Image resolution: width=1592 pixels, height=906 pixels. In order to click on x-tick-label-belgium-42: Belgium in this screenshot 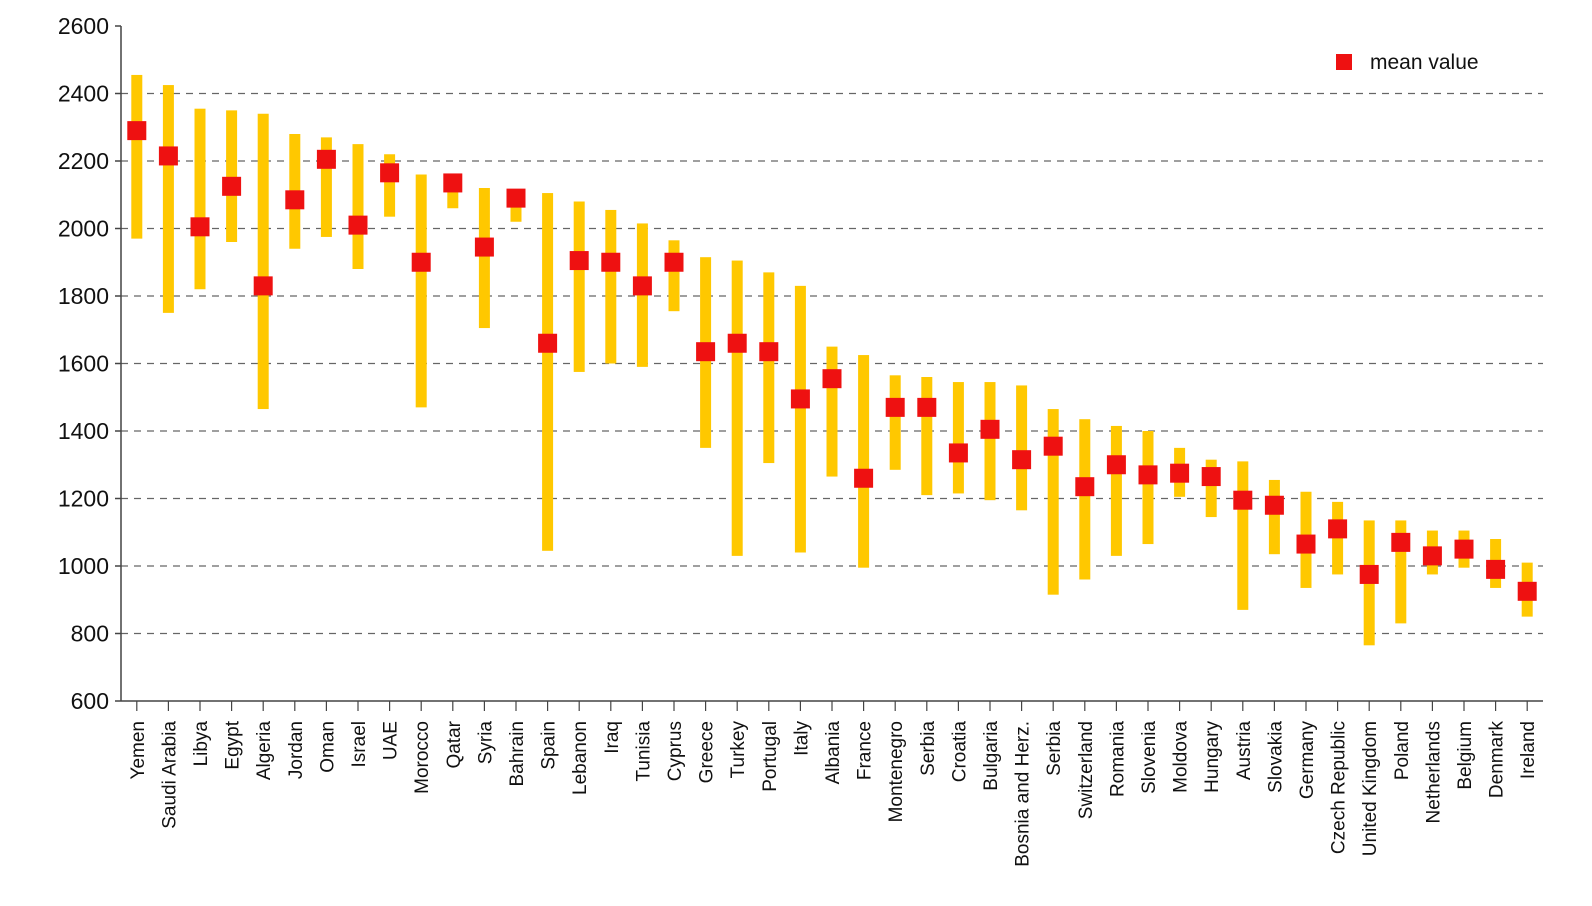, I will do `click(1465, 755)`.